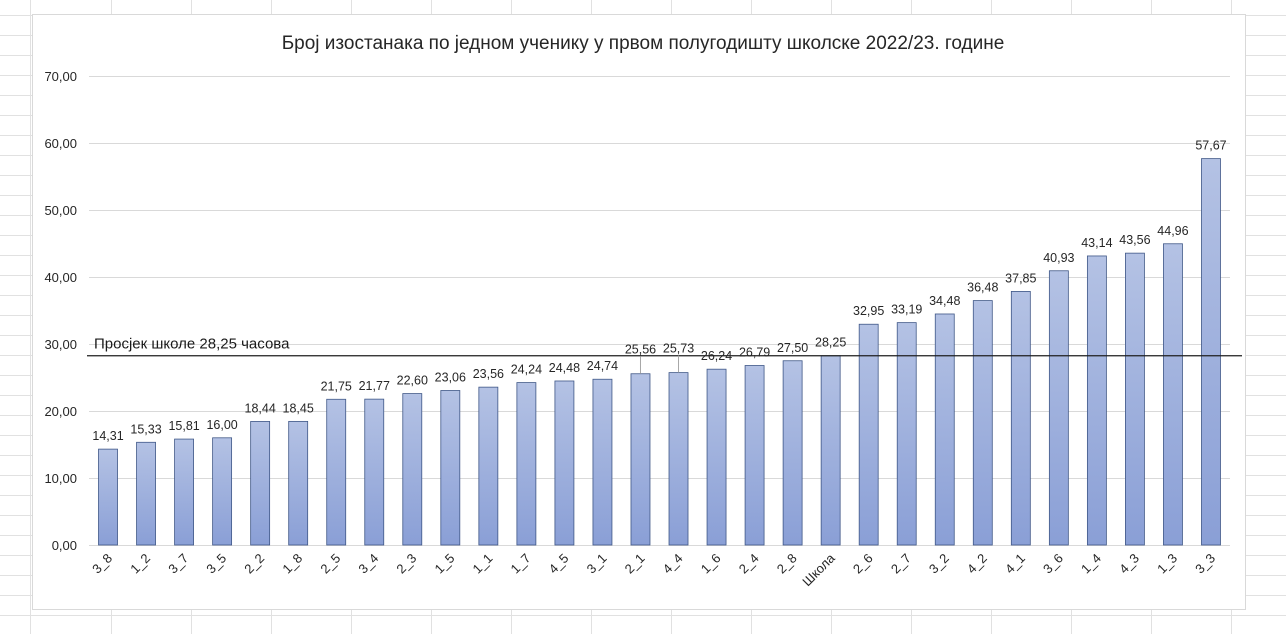 This screenshot has width=1286, height=634. I want to click on data-label: 34,48, so click(944, 301).